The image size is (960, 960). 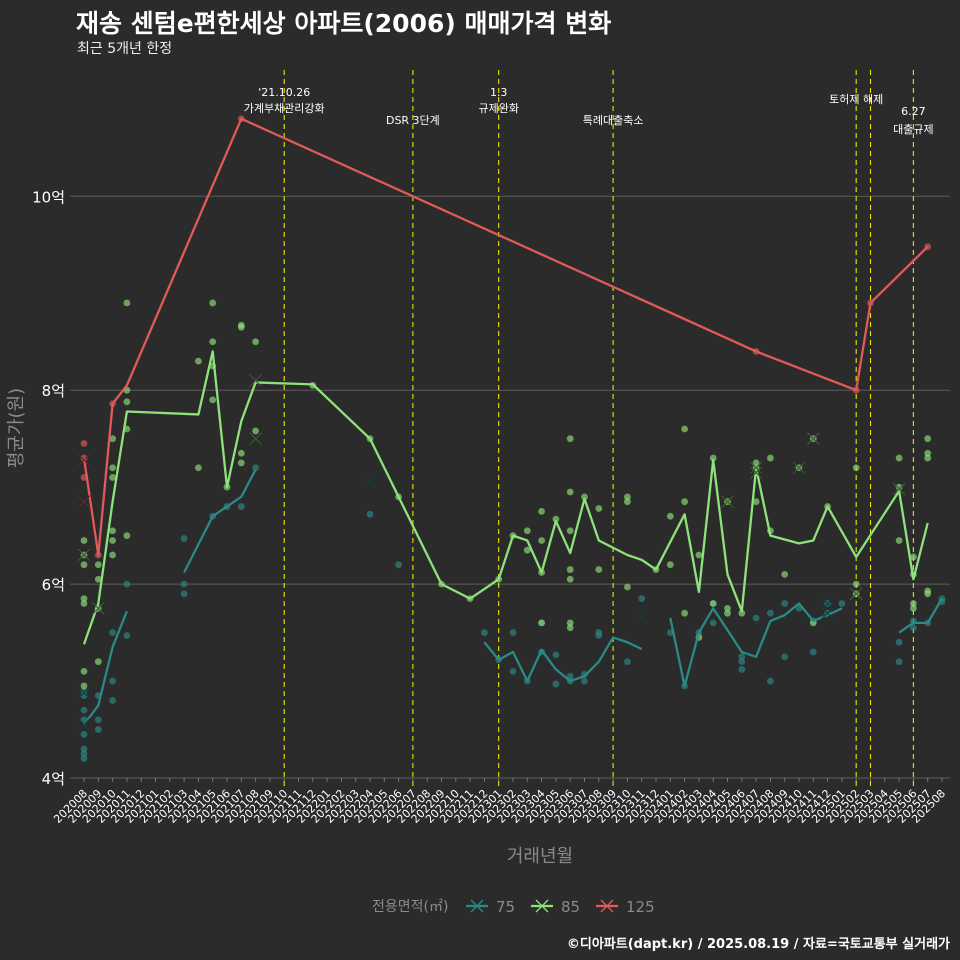 What do you see at coordinates (856, 99) in the screenshot?
I see `policy-annotation: 토허제 해제` at bounding box center [856, 99].